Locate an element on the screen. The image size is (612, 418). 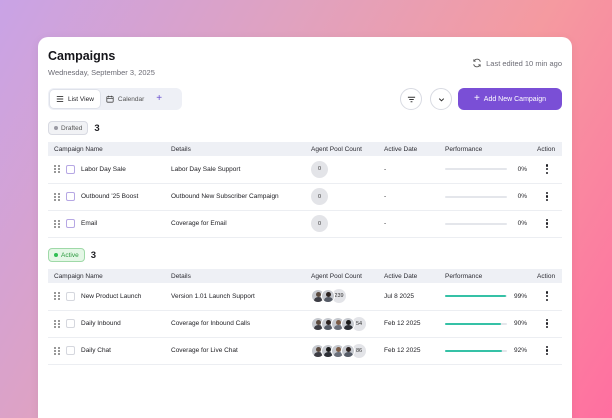
table-row: Email Coverage for Email 0 - 0% is located at coordinates (305, 224).